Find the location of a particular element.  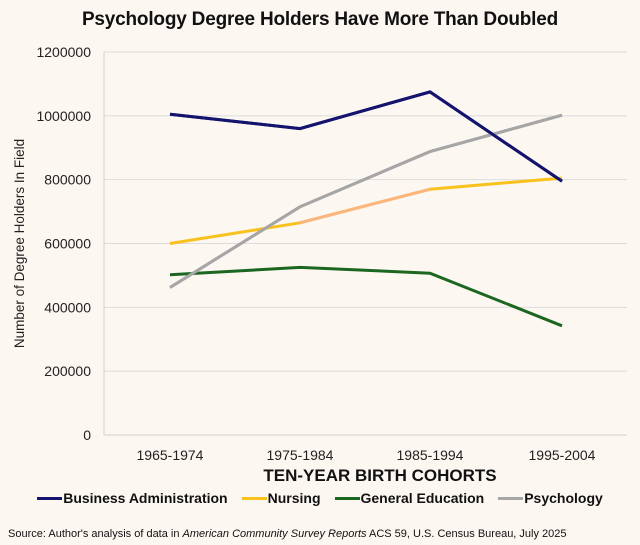

source-publication: American Community Survey Reports is located at coordinates (274, 534).